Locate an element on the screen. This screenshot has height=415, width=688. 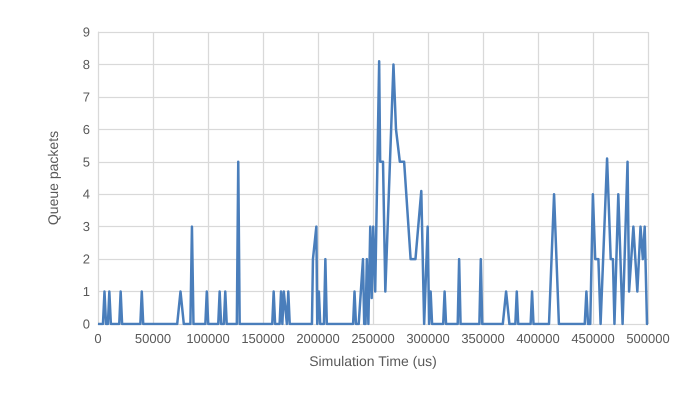
y-tick-label: 0 is located at coordinates (86, 324).